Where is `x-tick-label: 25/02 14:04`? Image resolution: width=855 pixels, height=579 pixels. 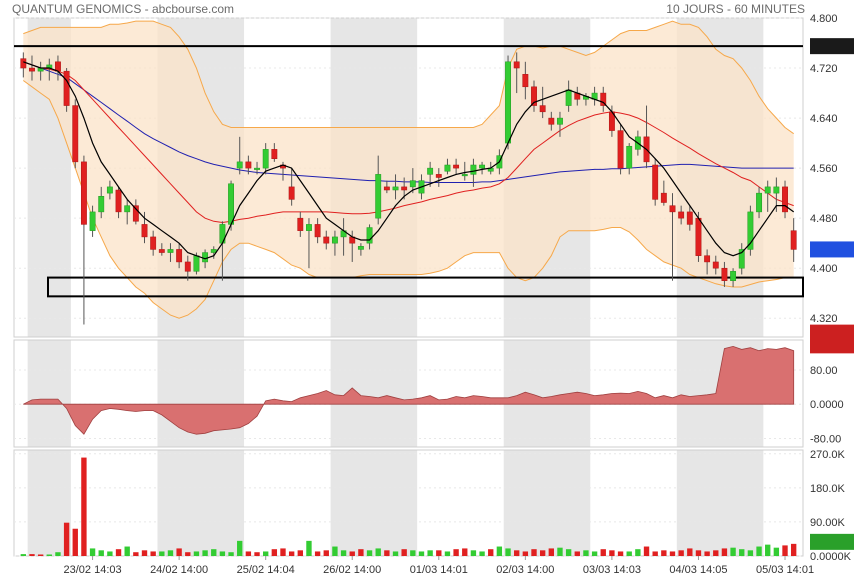 x-tick-label: 25/02 14:04 is located at coordinates (266, 570).